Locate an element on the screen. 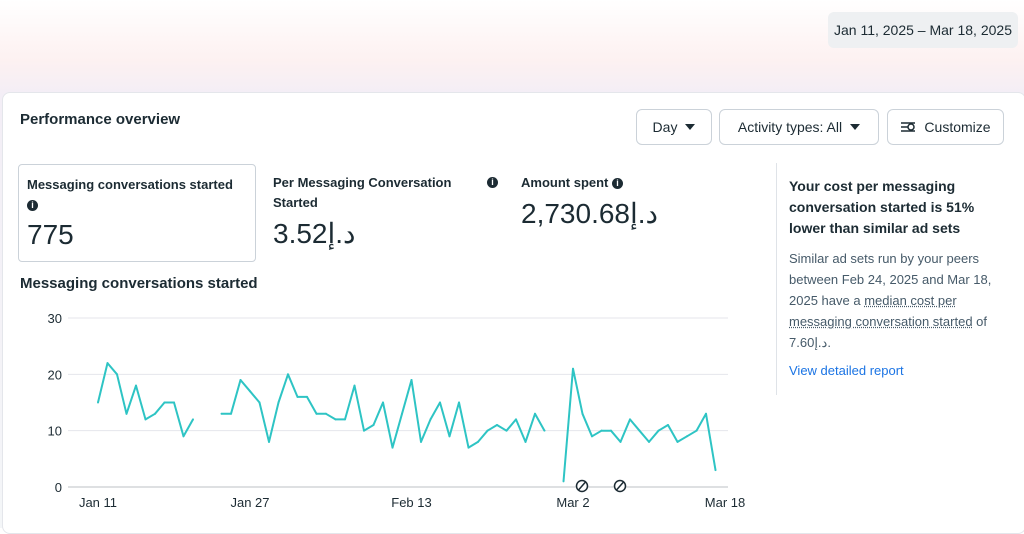 This screenshot has height=534, width=1024. date-range-picker: Jan 11, 2025 – Mar 18, 2025 is located at coordinates (923, 30).